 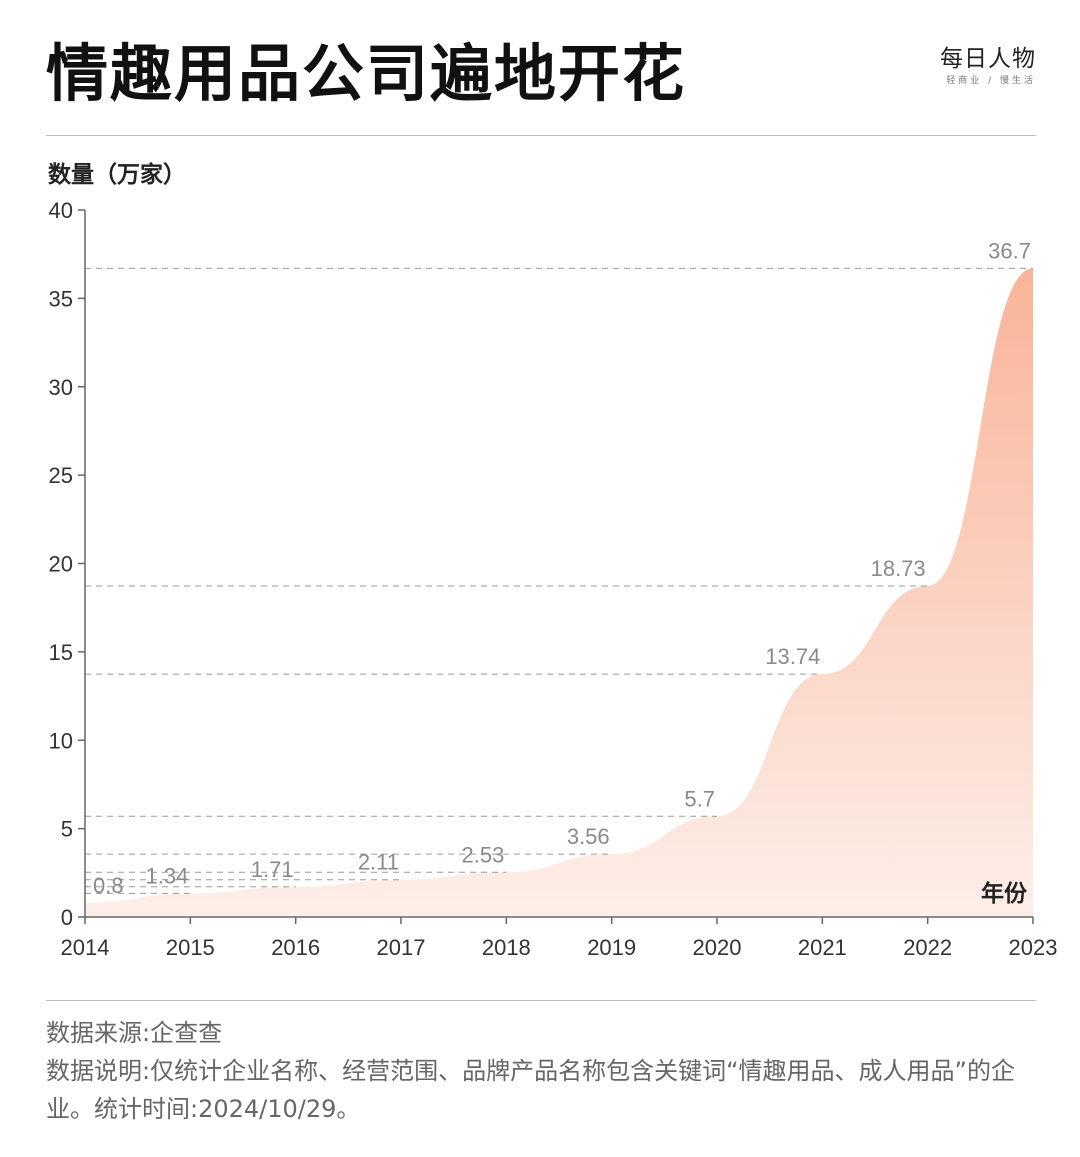 I want to click on data-label: 18.73, so click(x=898, y=568).